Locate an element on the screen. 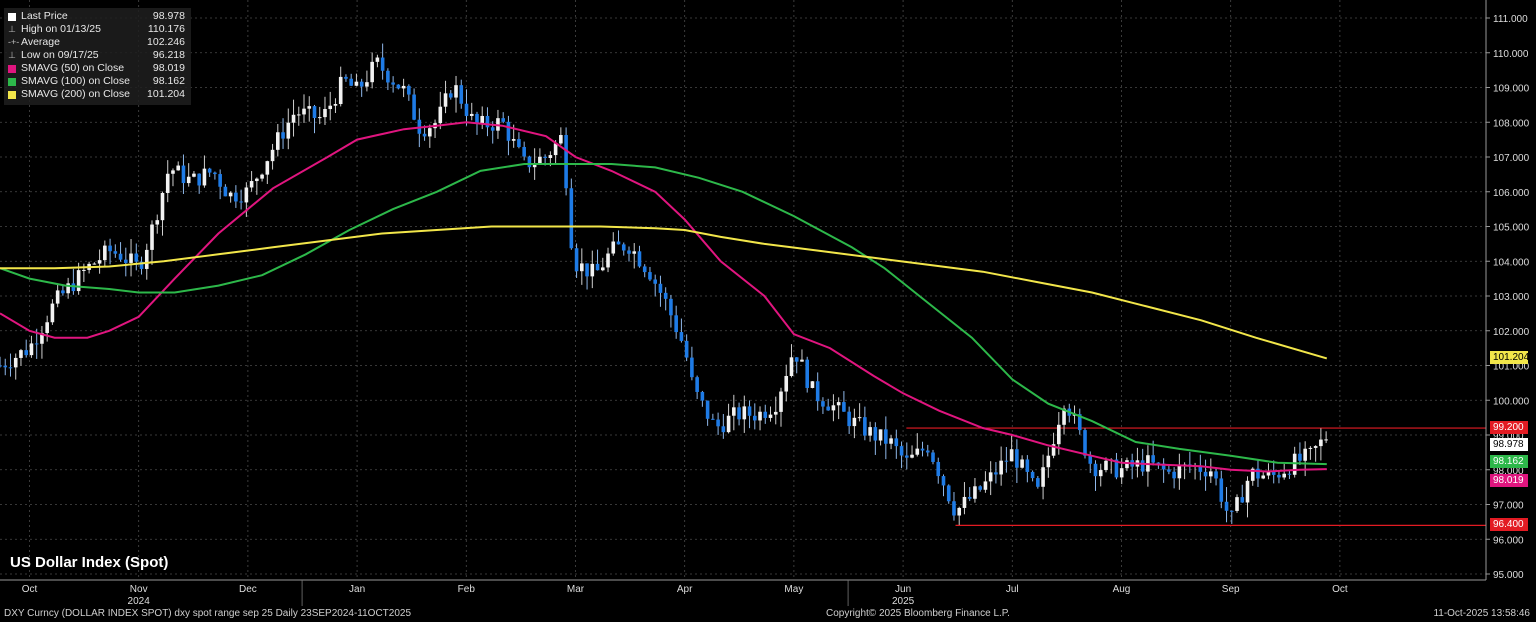  x-tick-label: Jul is located at coordinates (1012, 589).